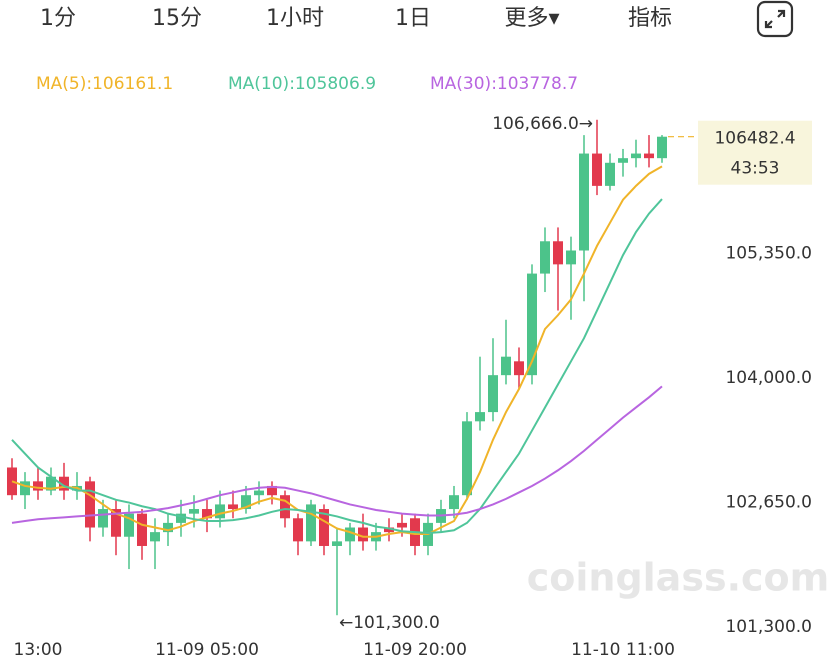 This screenshot has height=664, width=828. I want to click on price-box, so click(755, 152).